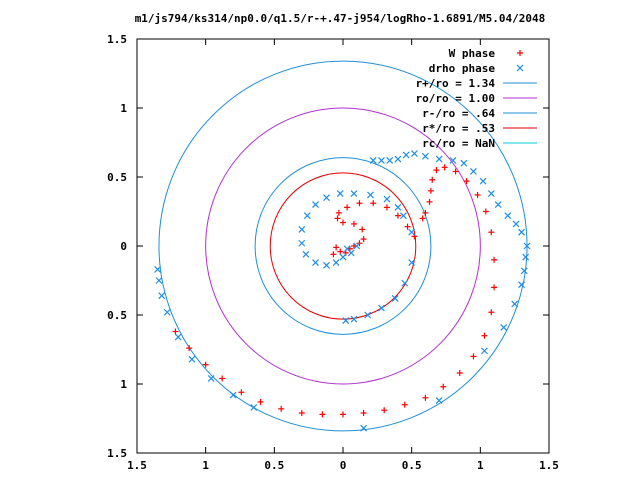  I want to click on y-tick-label-1: 1, so click(123, 108).